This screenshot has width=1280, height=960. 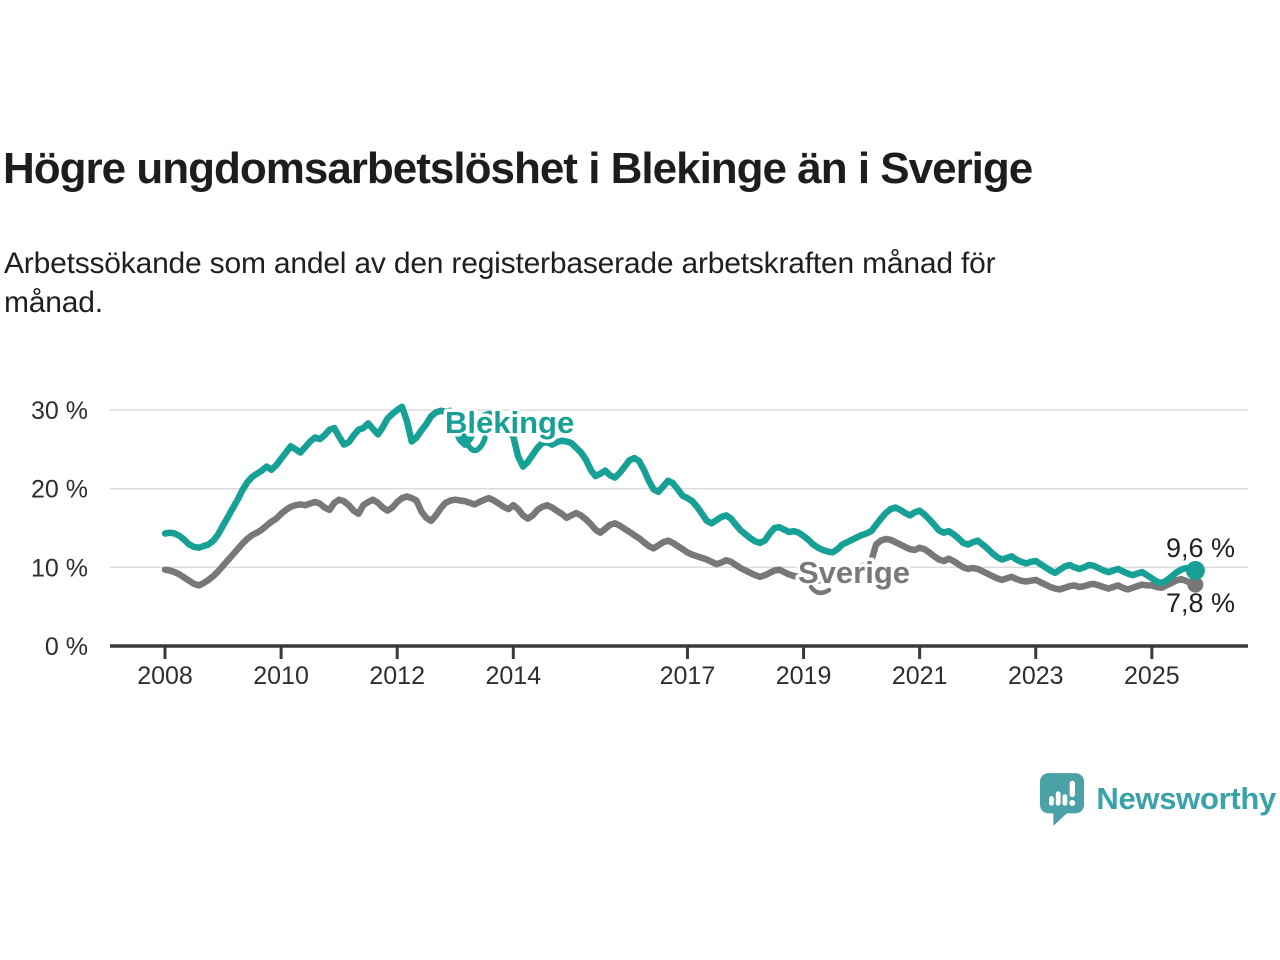 I want to click on x-axis-tick-label: 2019, so click(x=804, y=676).